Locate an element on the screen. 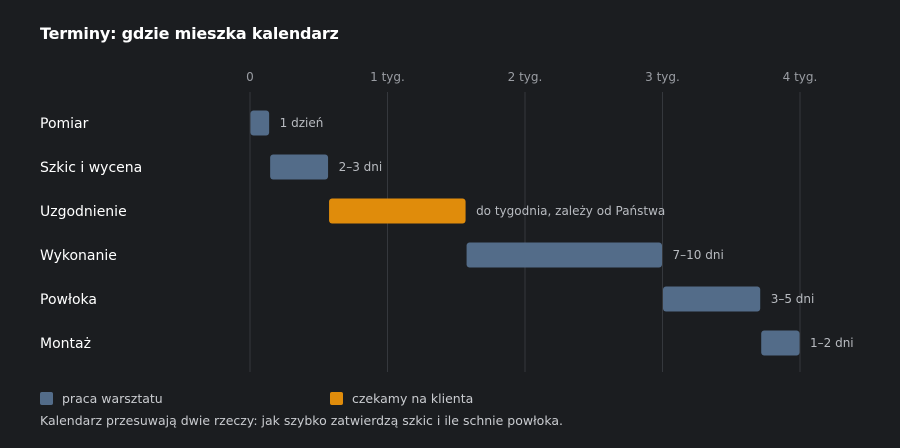  legend-item-workshop: praca warsztatu is located at coordinates (101, 398).